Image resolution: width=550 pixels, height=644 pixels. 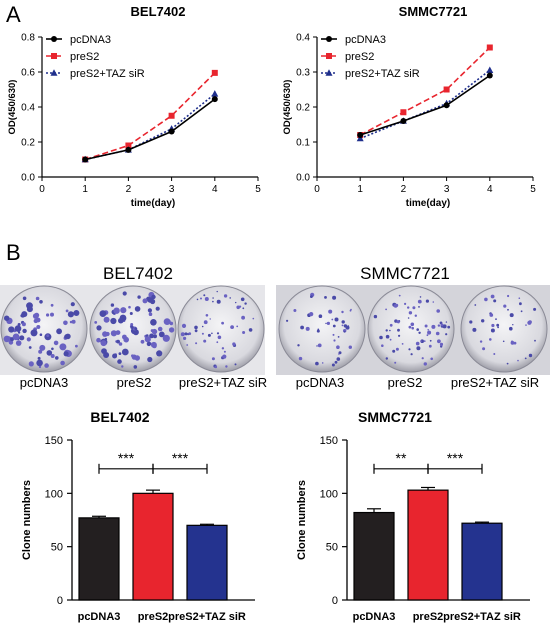 What do you see at coordinates (374, 617) in the screenshot?
I see `x-tick-label: pcDNA3` at bounding box center [374, 617].